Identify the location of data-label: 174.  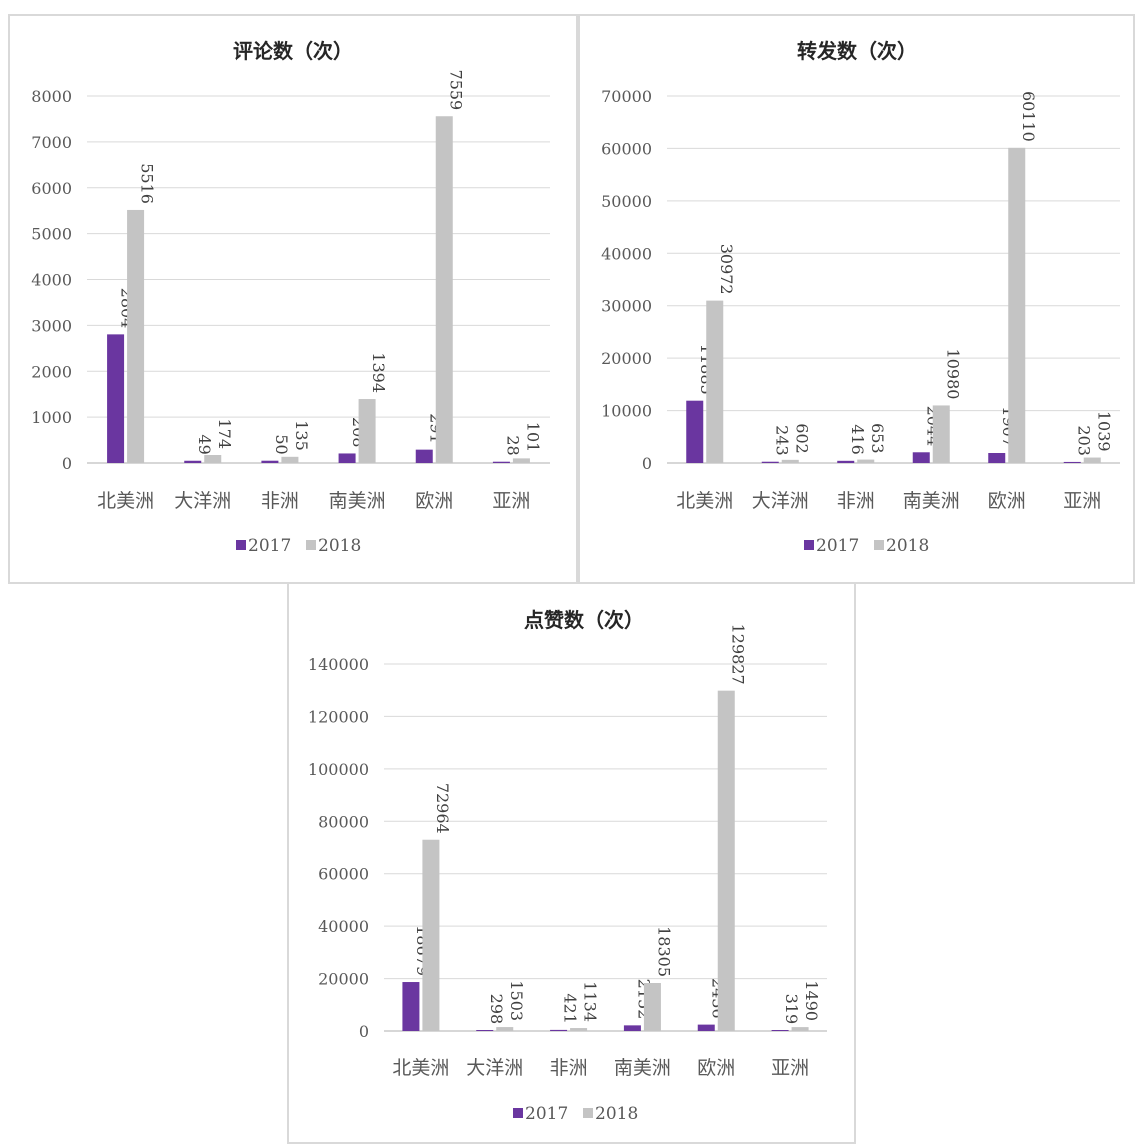
(224, 433).